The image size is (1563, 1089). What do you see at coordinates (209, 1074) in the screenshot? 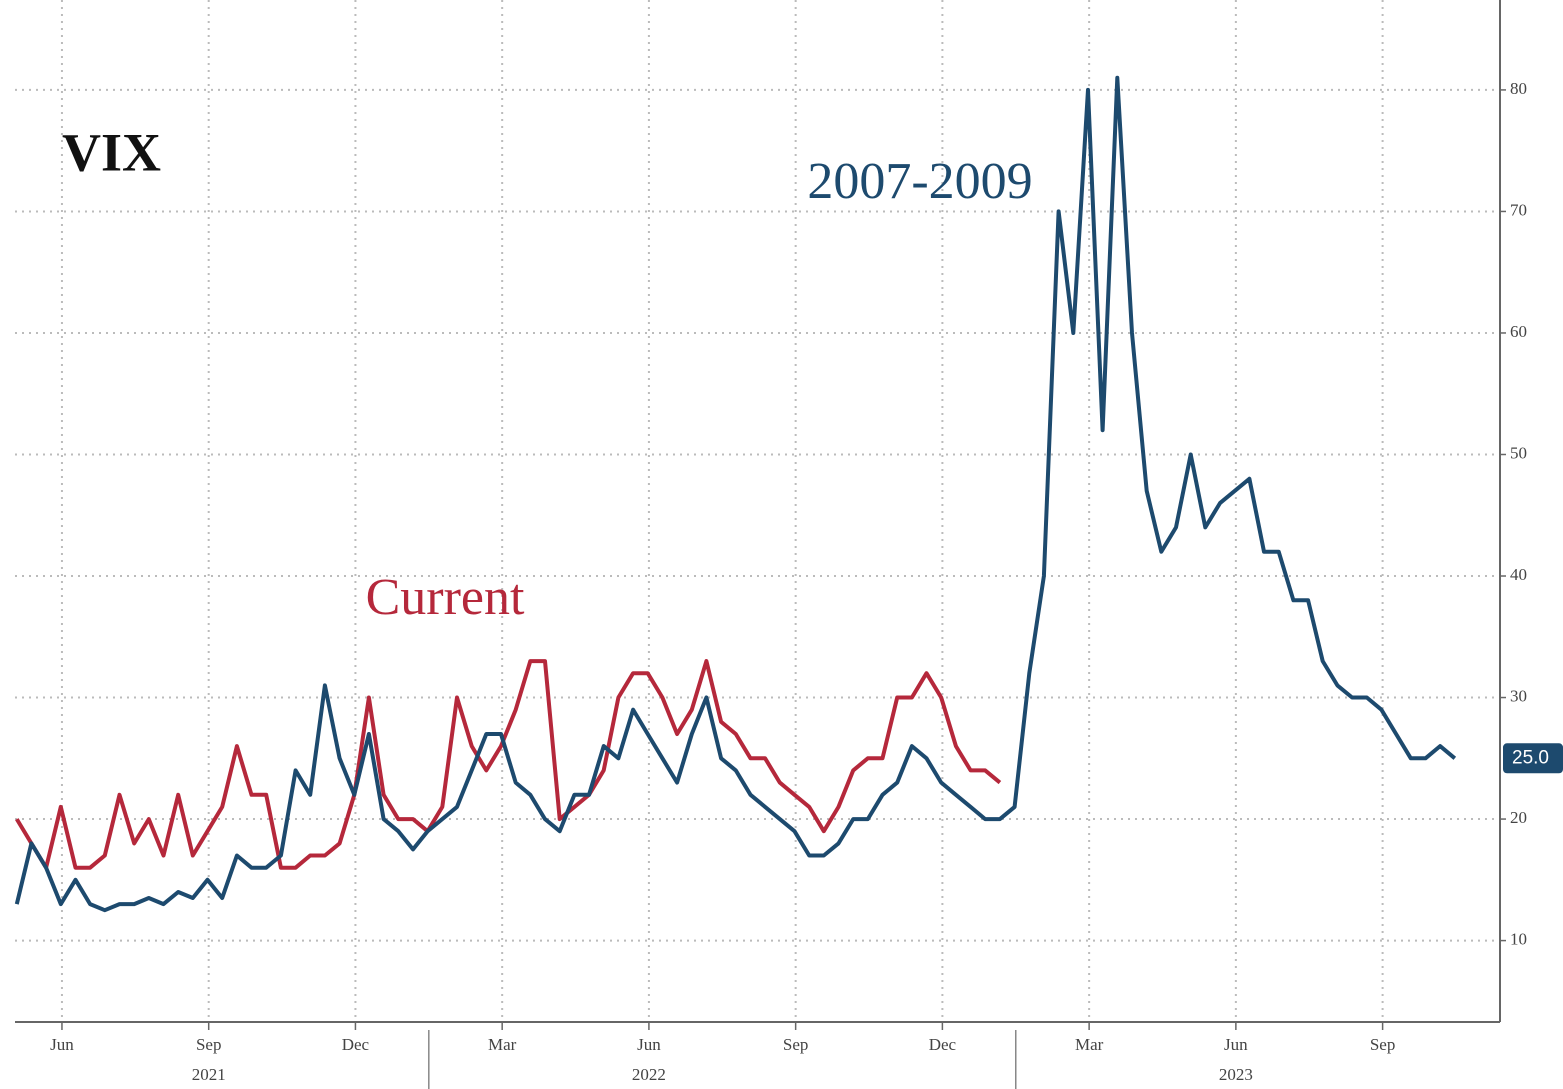
I see `year-label: 2021` at bounding box center [209, 1074].